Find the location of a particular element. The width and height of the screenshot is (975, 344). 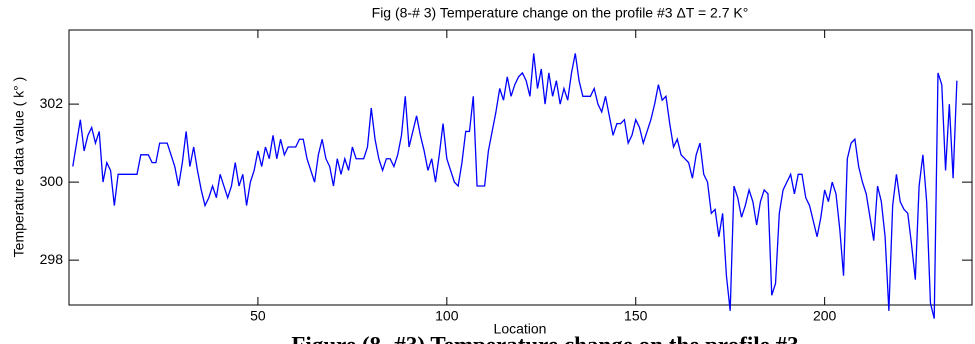

y-axis-label: Temperature data value ( k° ) is located at coordinates (19, 167).